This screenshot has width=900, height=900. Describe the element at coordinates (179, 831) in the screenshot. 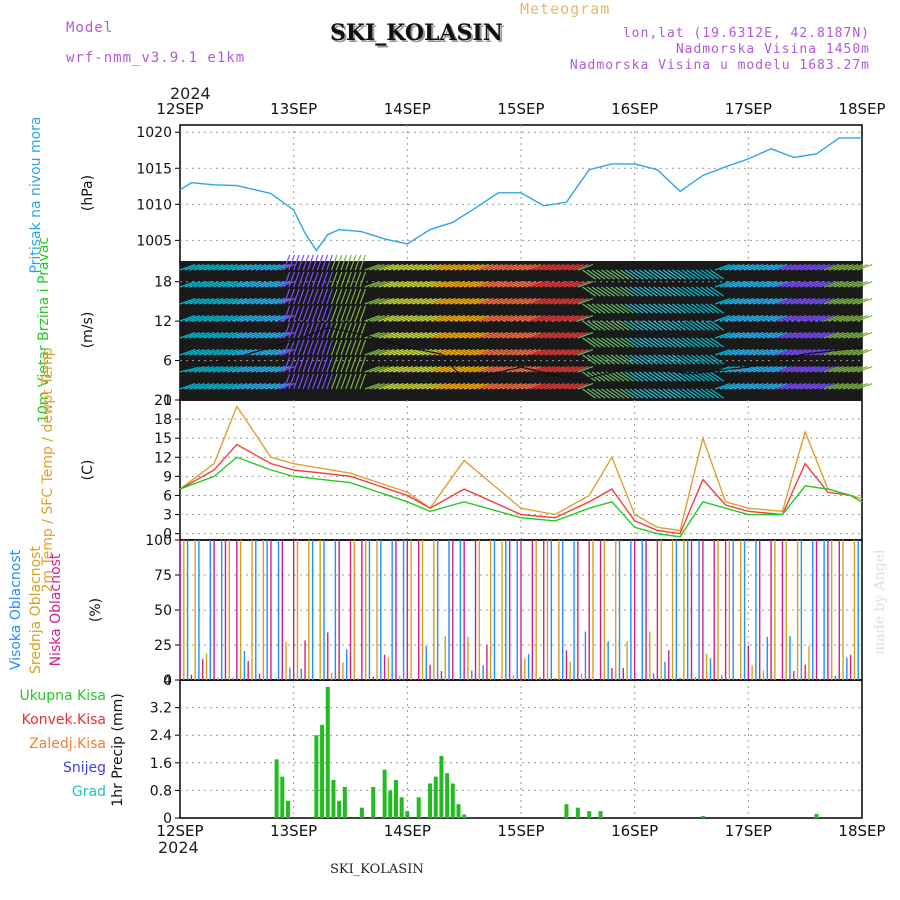

I see `date-label-bottom: 12SEP` at that location.